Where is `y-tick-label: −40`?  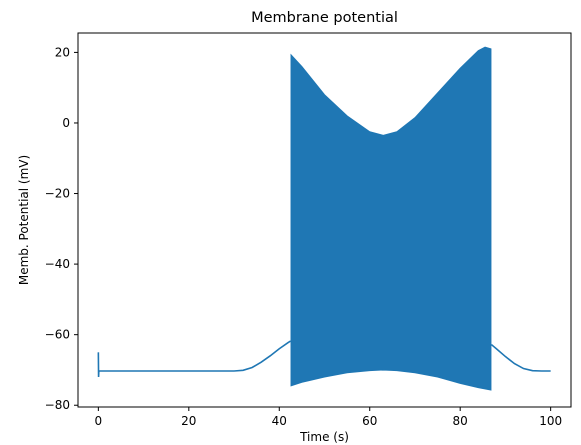
y-tick-label: −40 is located at coordinates (57, 264).